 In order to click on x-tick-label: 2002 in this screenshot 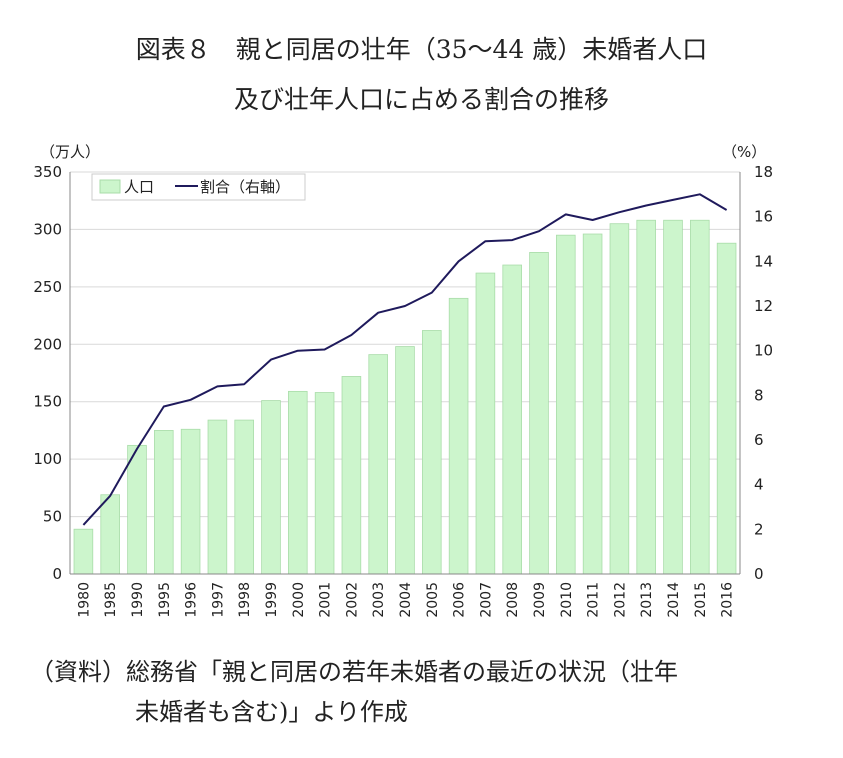, I will do `click(352, 600)`.